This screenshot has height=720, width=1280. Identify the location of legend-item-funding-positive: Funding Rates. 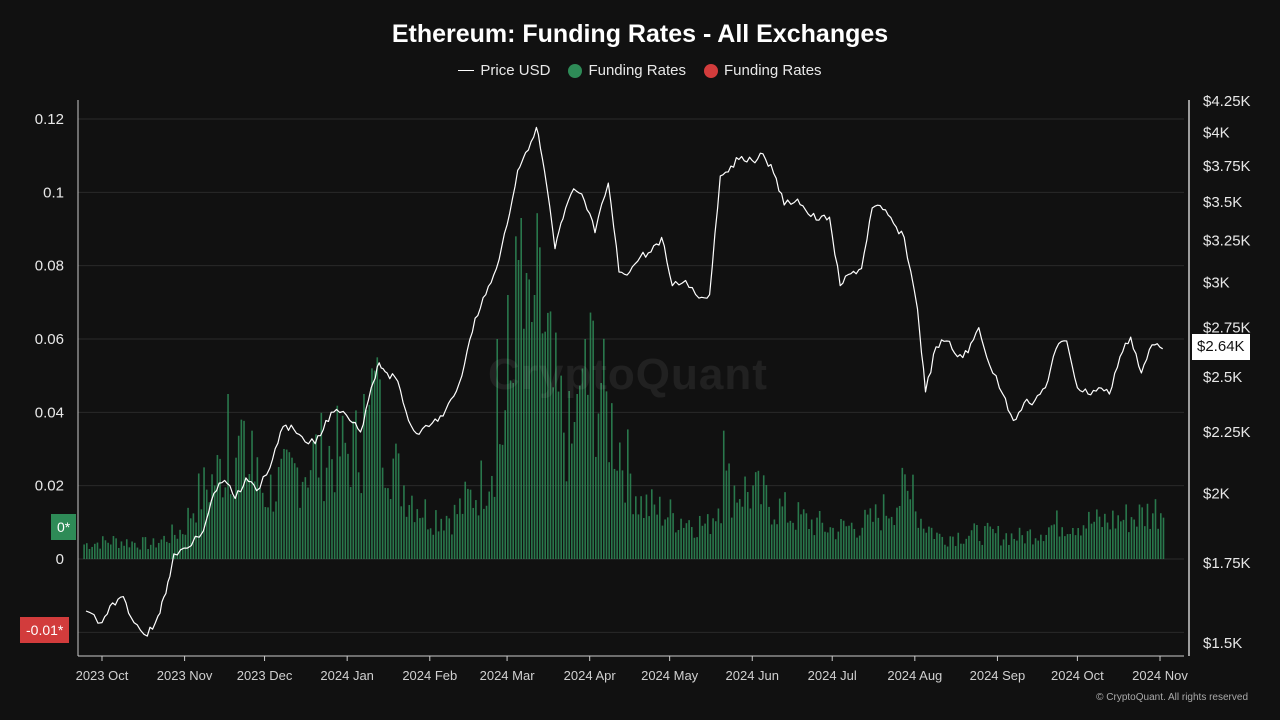
(627, 70).